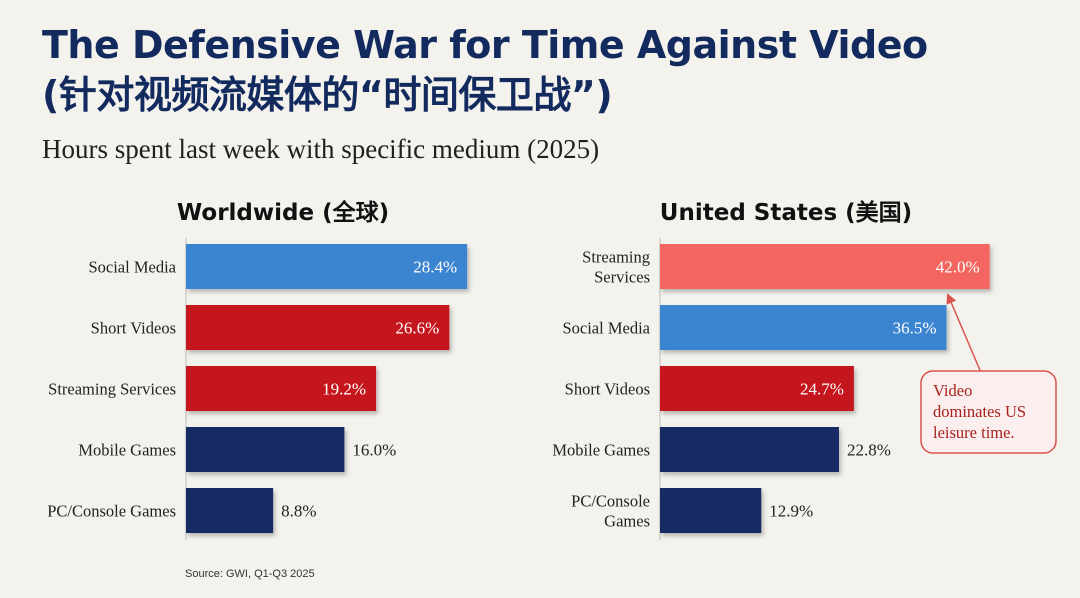 The image size is (1080, 598). What do you see at coordinates (966, 338) in the screenshot?
I see `callout-arrow` at bounding box center [966, 338].